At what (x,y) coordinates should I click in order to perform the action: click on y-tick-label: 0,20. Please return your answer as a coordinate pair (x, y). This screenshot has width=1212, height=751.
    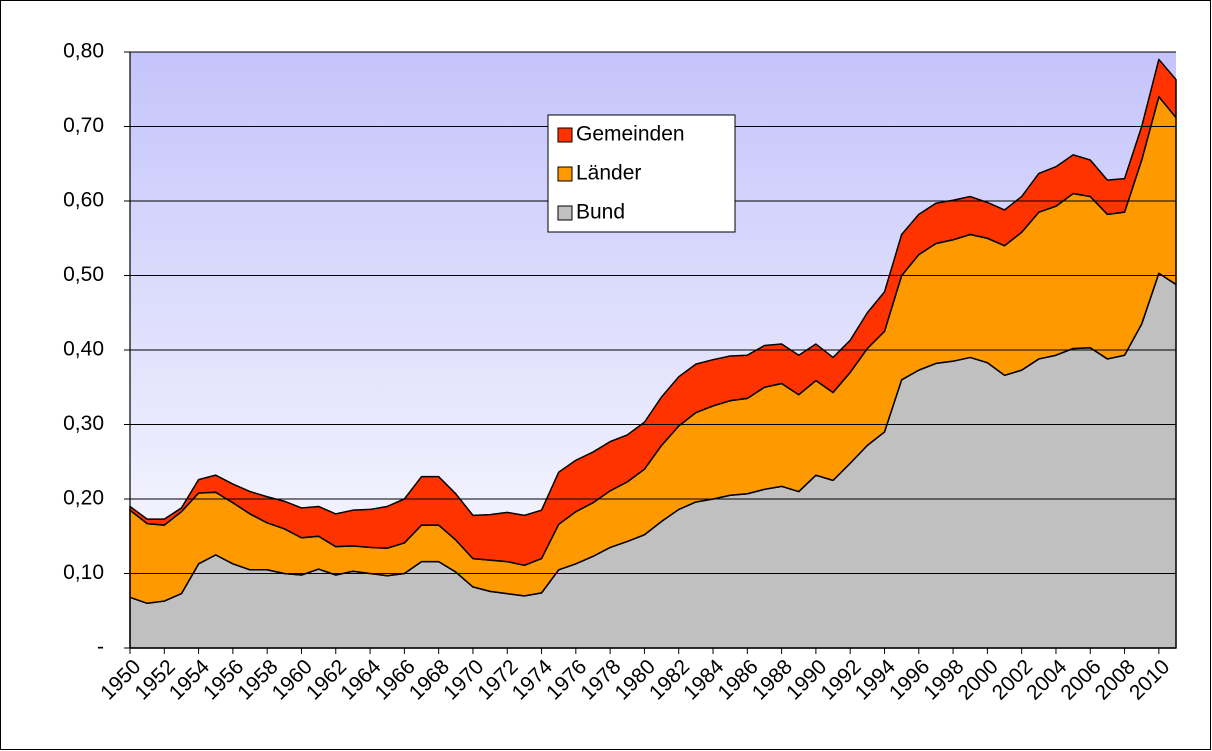
    Looking at the image, I should click on (83, 498).